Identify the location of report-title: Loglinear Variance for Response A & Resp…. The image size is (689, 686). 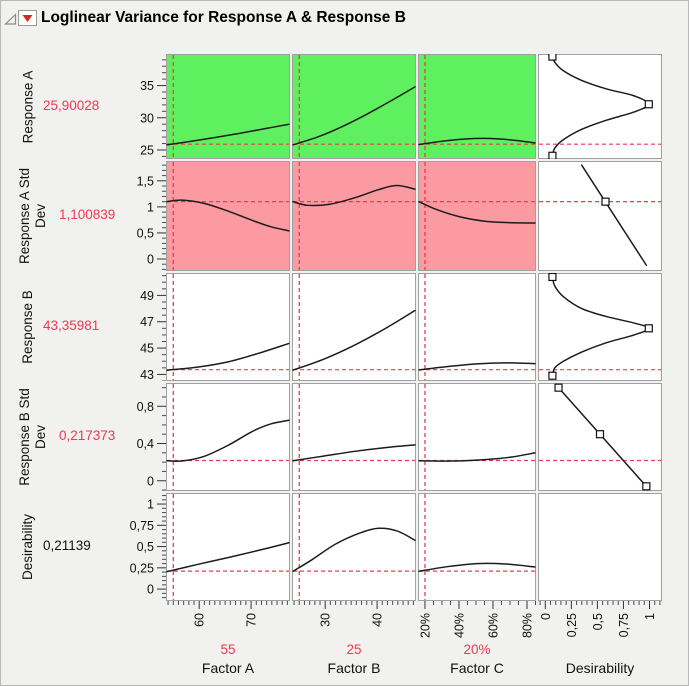
(223, 17).